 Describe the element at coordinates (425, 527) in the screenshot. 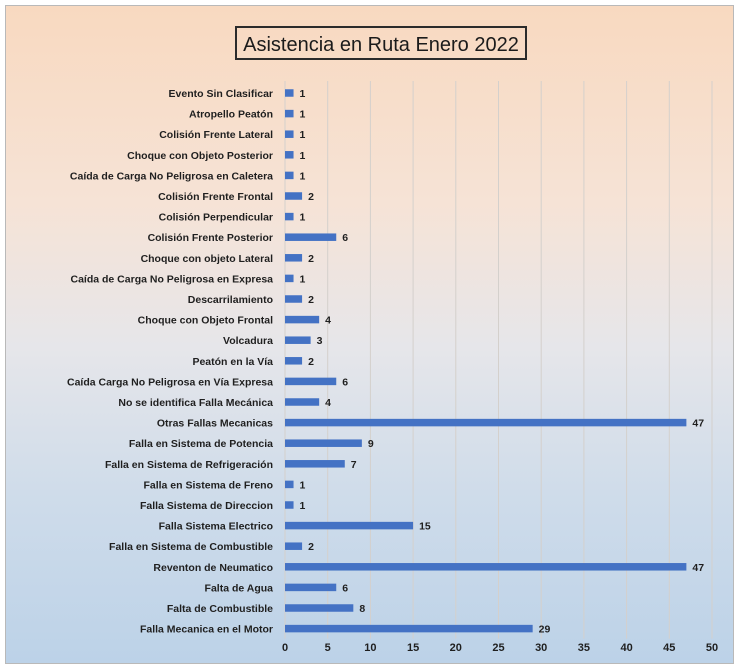

I see `data-label: 15` at that location.